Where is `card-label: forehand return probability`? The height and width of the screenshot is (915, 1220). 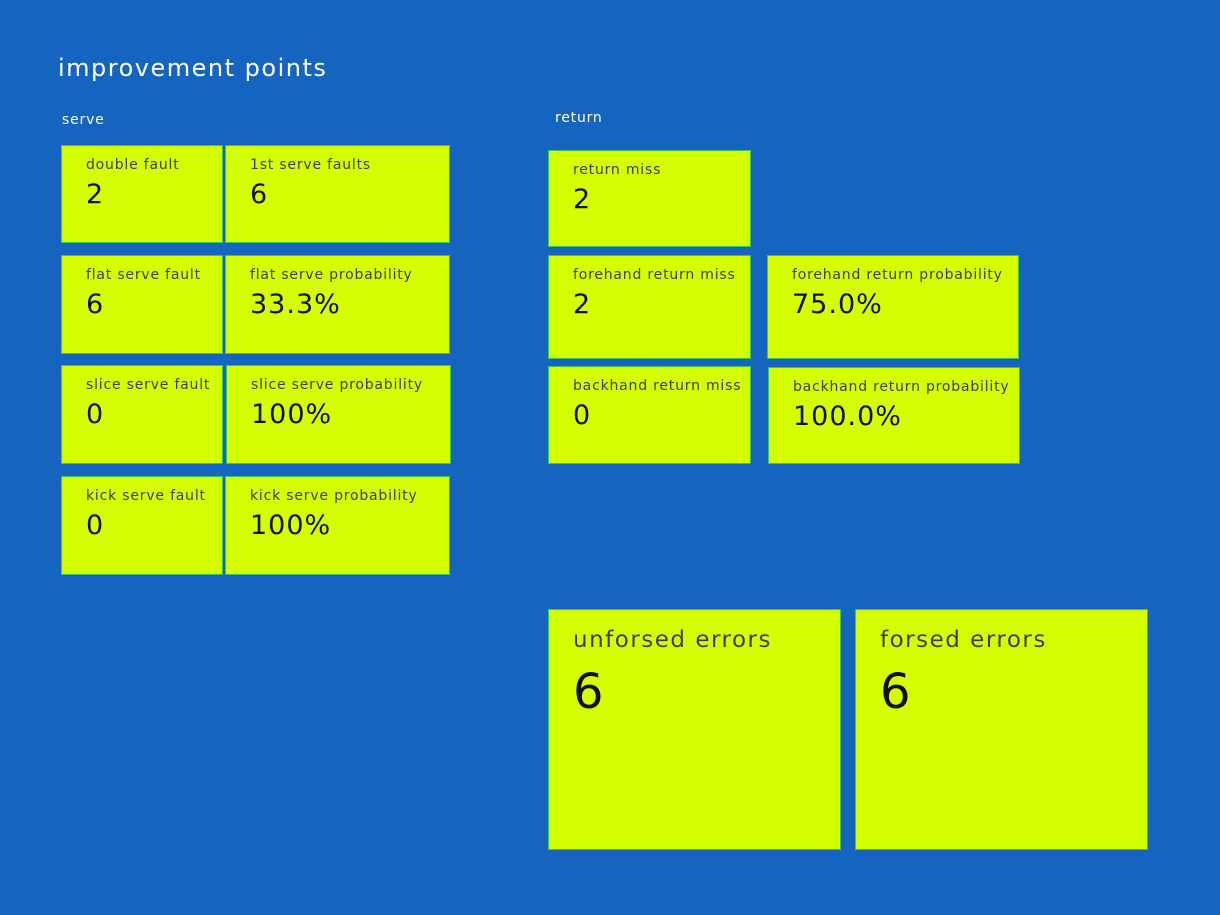 card-label: forehand return probability is located at coordinates (897, 275).